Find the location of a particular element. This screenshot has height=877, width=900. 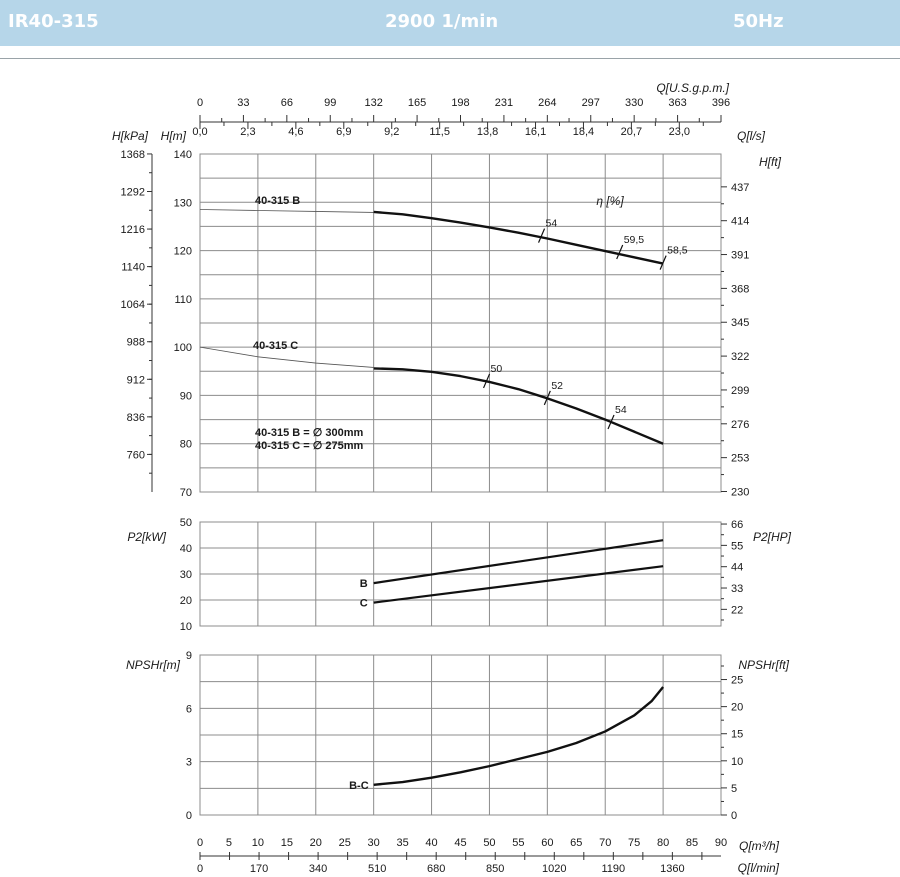

kpa-tick-label: 988 is located at coordinates (136, 343).